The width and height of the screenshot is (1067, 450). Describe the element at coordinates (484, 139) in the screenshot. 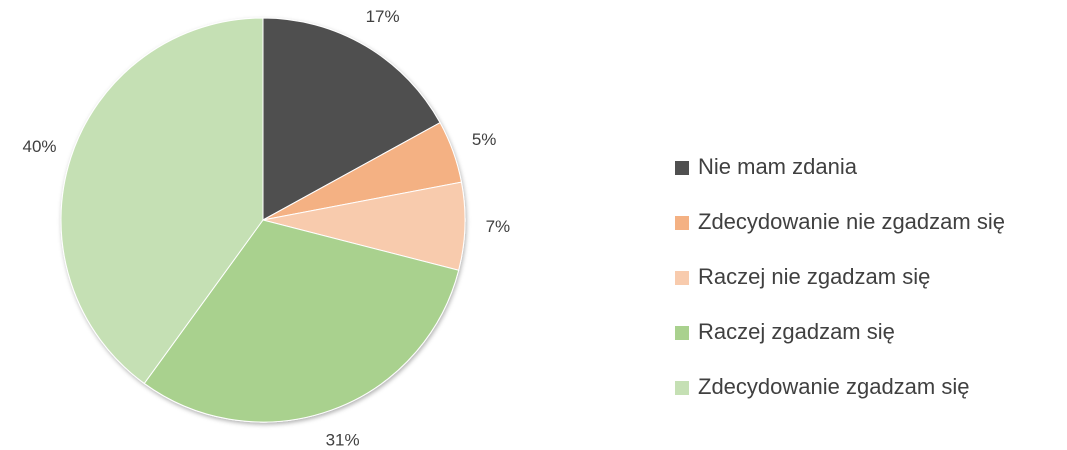

I see `data-label: 5%` at that location.